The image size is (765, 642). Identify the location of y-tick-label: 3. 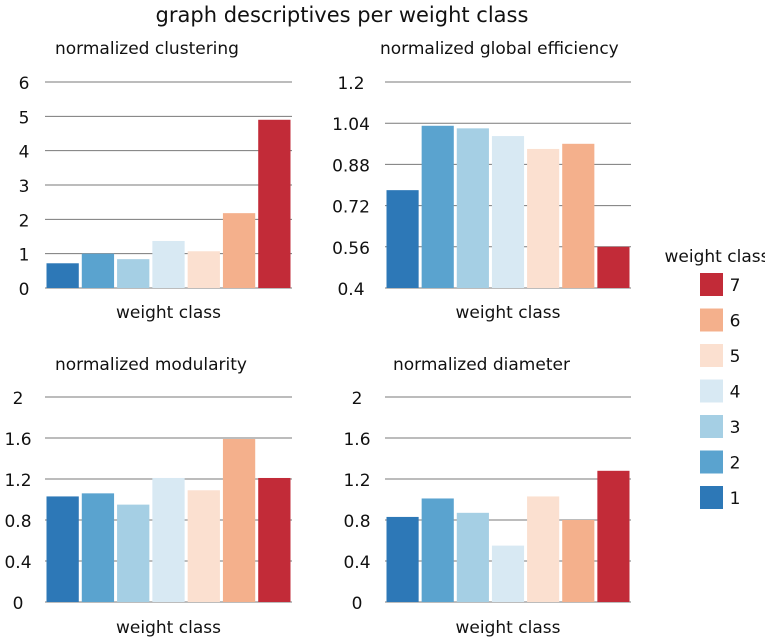
(24, 187).